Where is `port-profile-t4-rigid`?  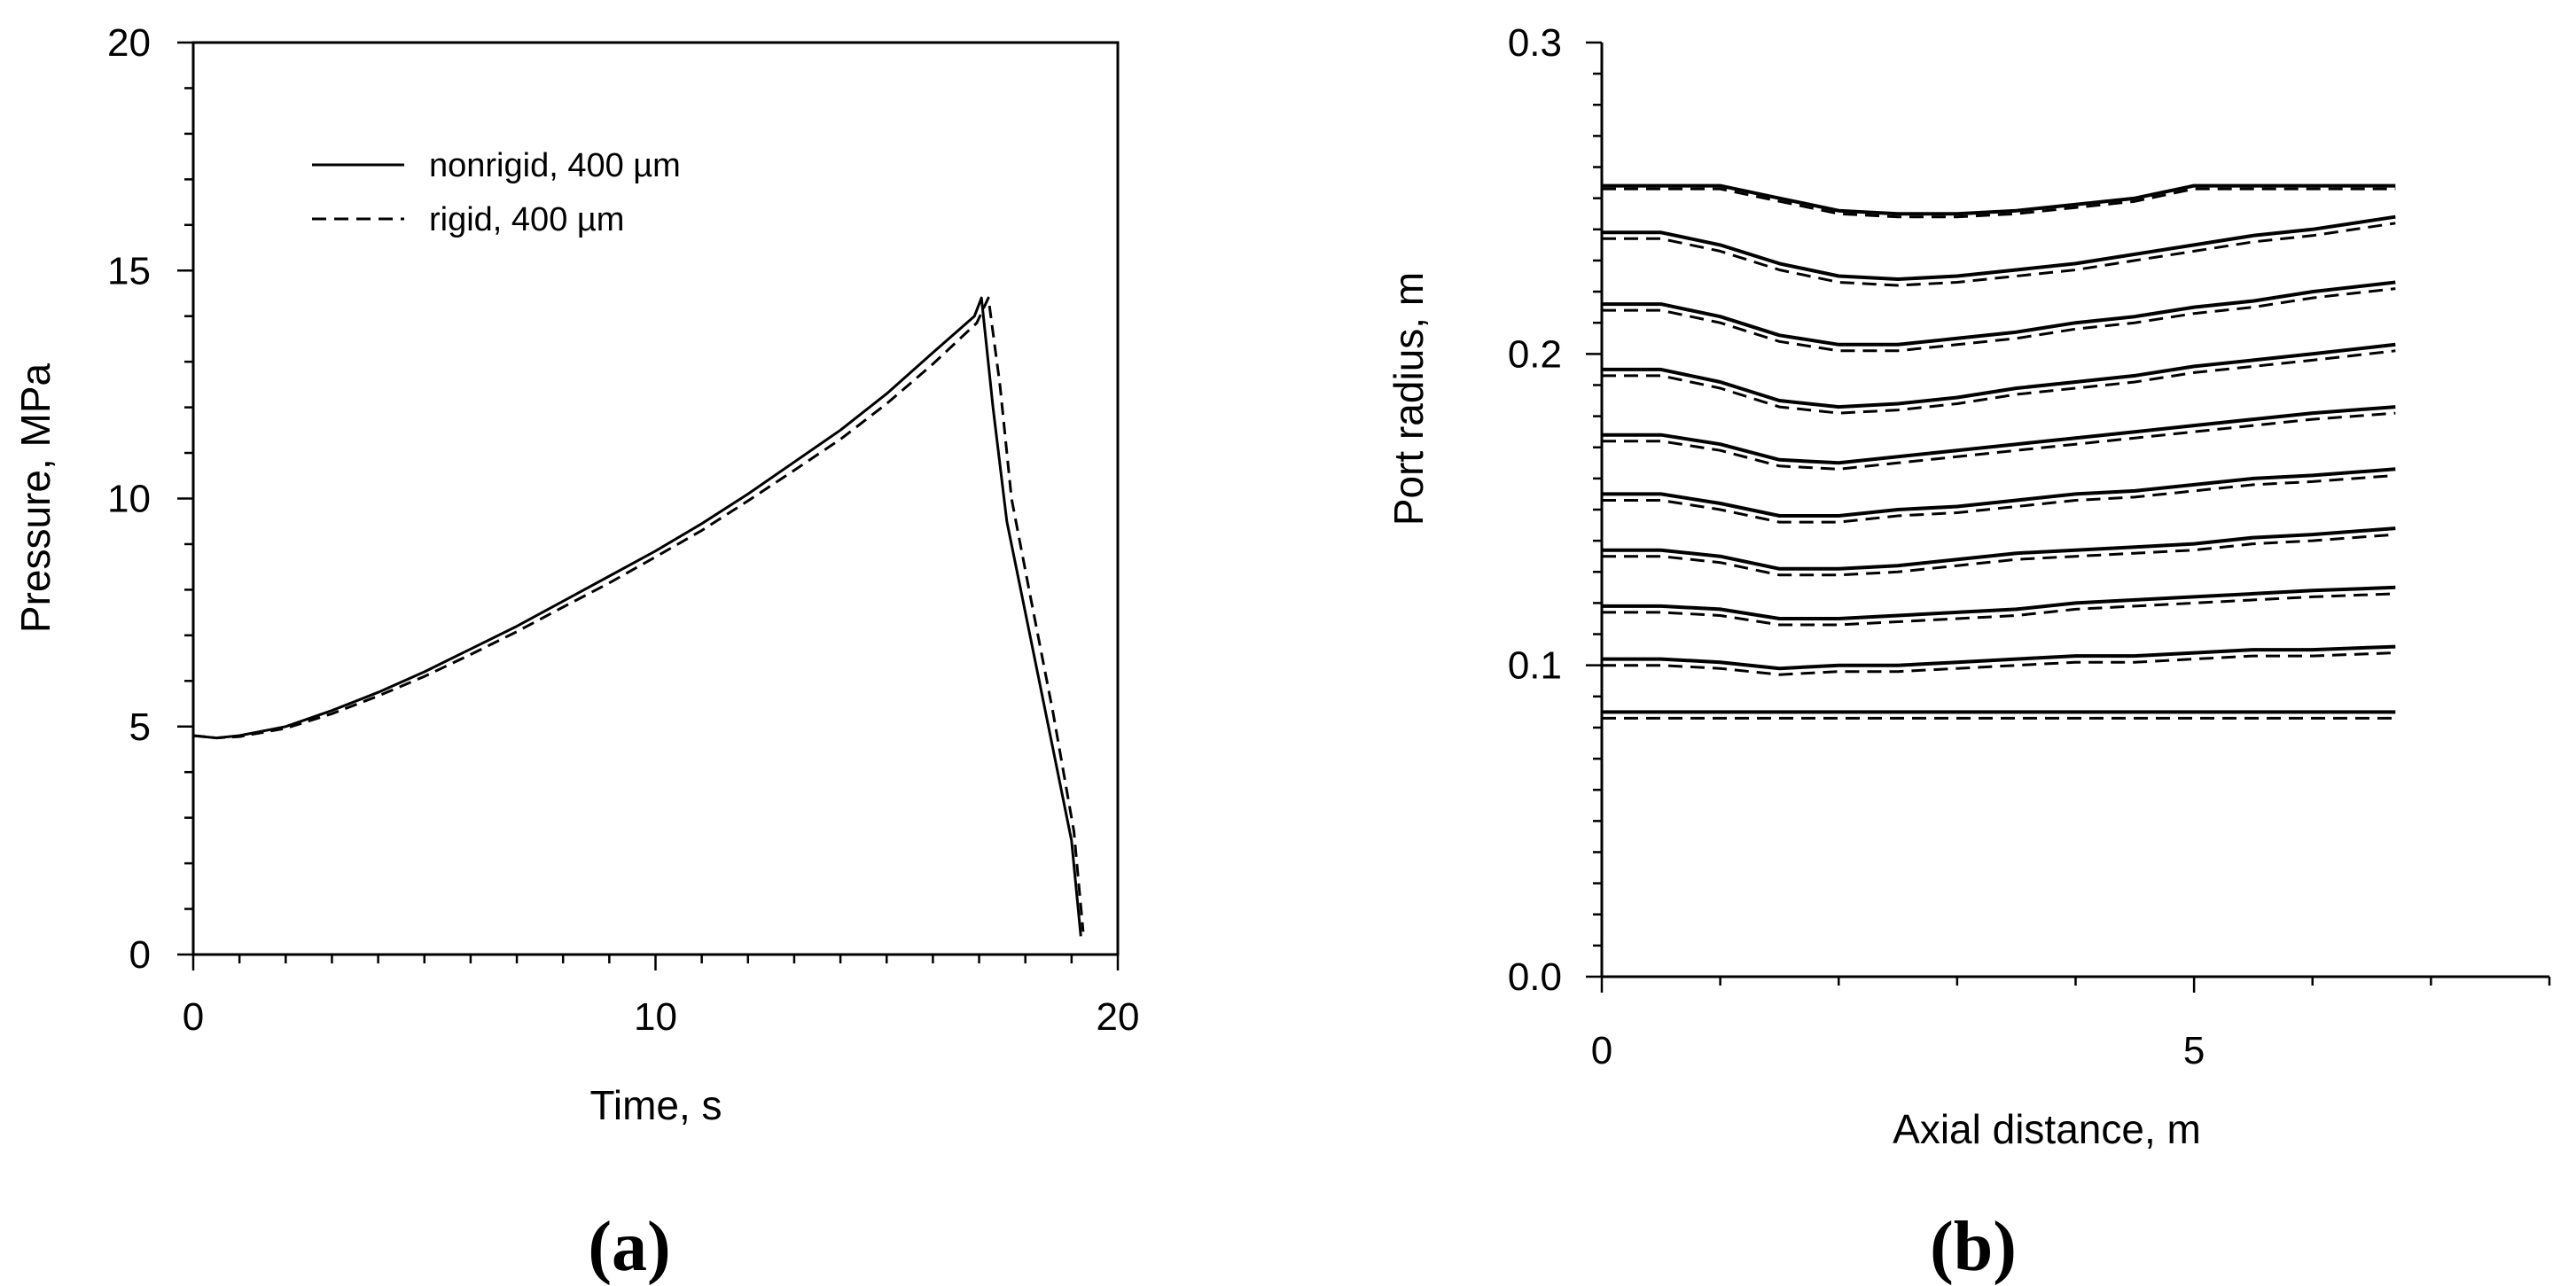 port-profile-t4-rigid is located at coordinates (1999, 555).